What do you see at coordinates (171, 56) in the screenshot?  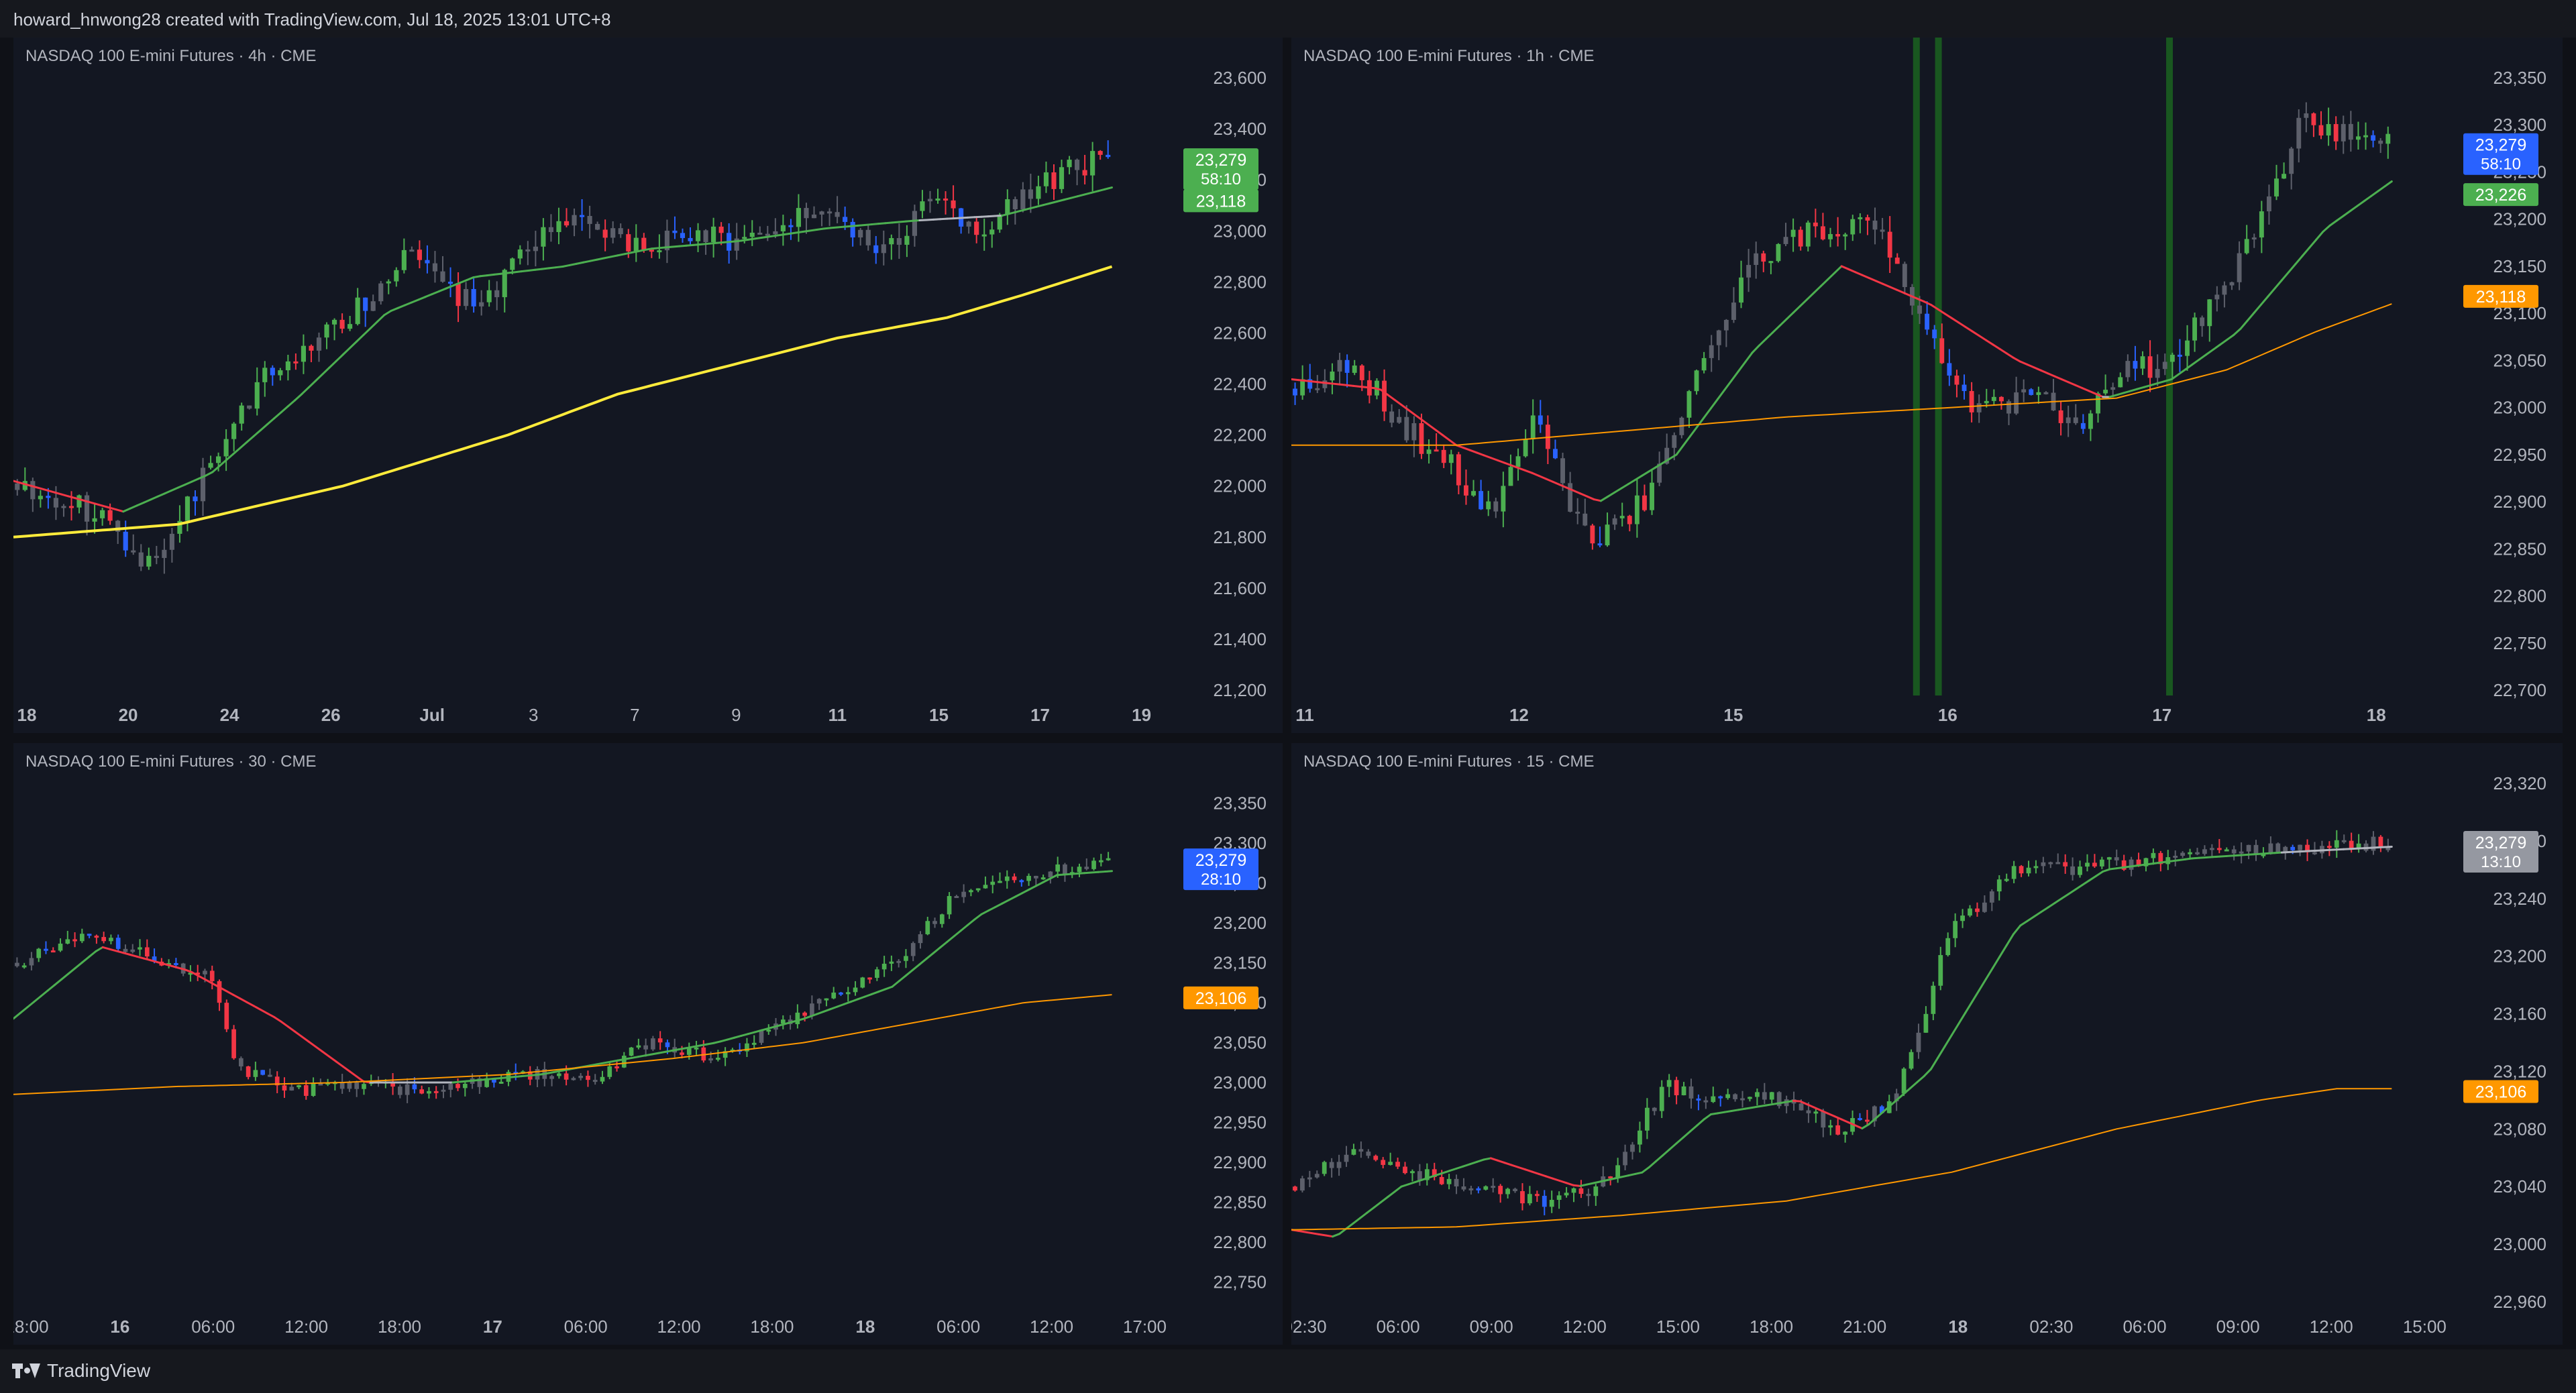 I see `chart-title-4h: NASDAQ 100 E-mini Futures · 4h · CME` at bounding box center [171, 56].